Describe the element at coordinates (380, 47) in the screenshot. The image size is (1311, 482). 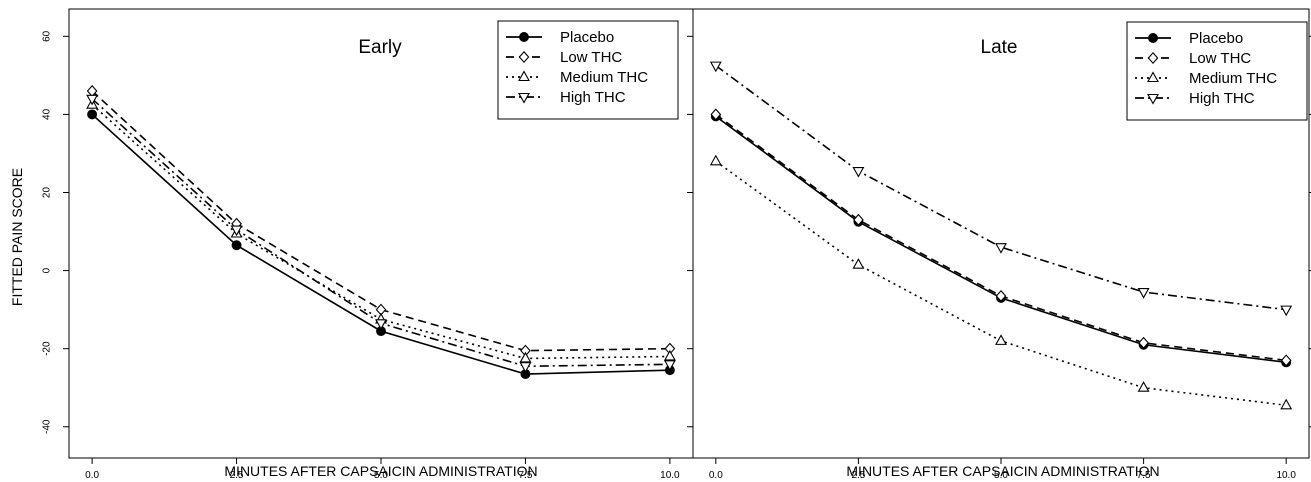
I see `panel-title: Early` at that location.